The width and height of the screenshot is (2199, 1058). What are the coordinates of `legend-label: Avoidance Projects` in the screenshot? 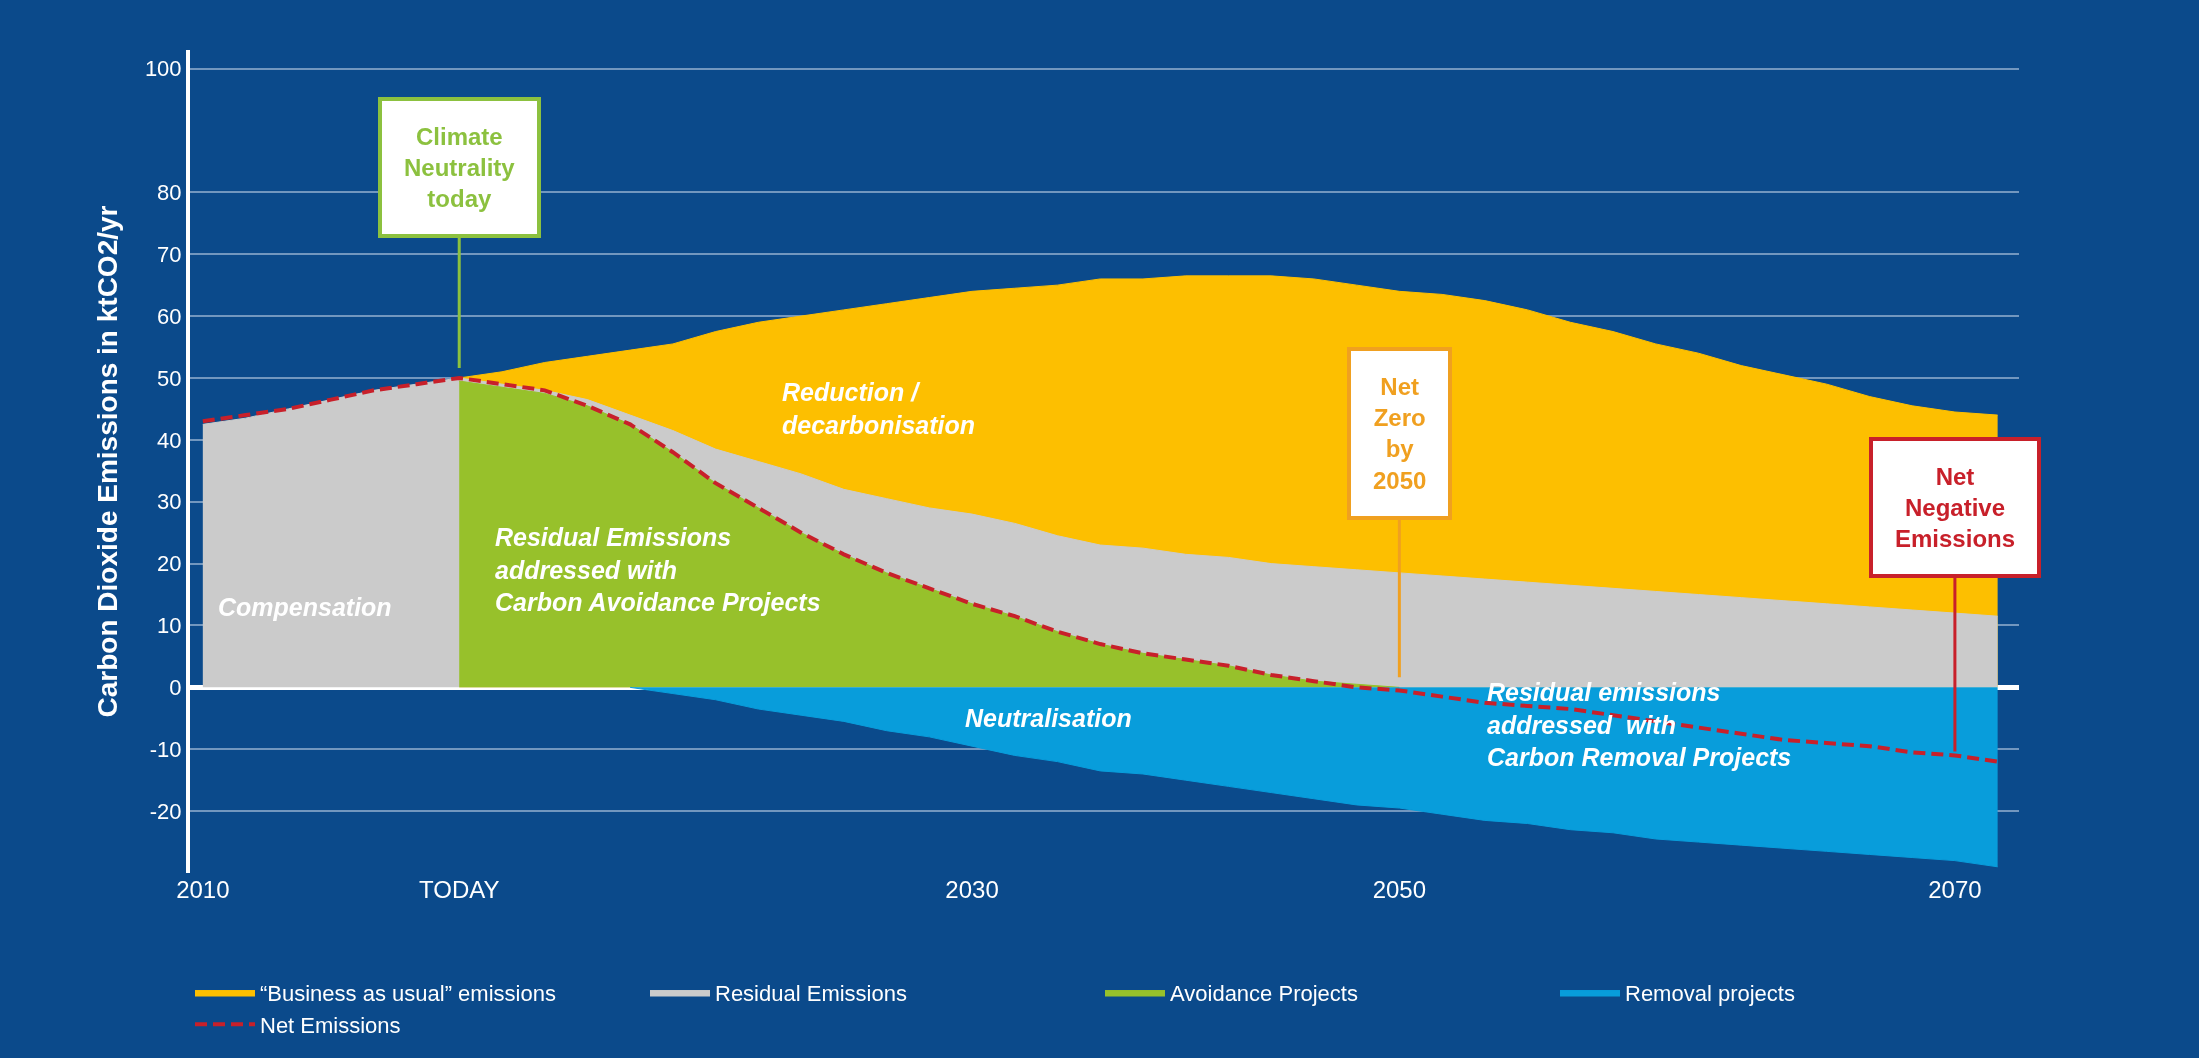 It's located at (1264, 994).